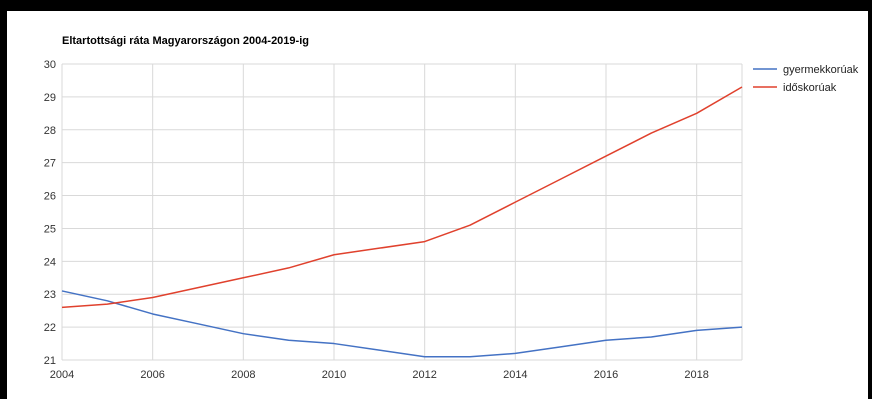 The height and width of the screenshot is (399, 872). Describe the element at coordinates (50, 197) in the screenshot. I see `y-tick-label: 26` at that location.